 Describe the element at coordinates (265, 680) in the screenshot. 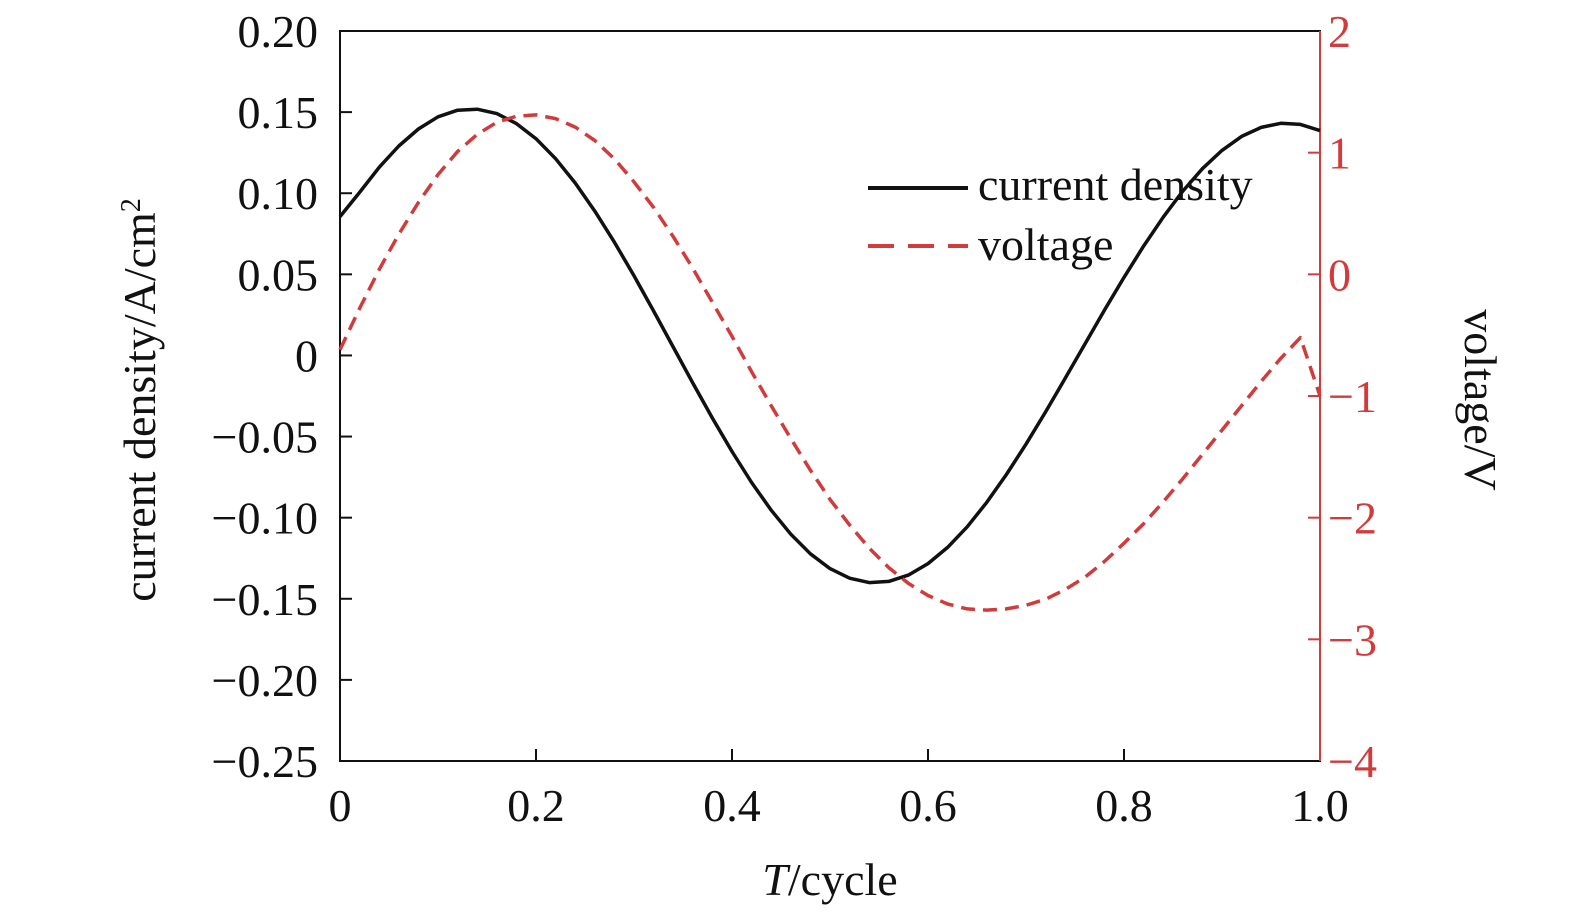

I see `left-y-tick-label: −0.20` at that location.